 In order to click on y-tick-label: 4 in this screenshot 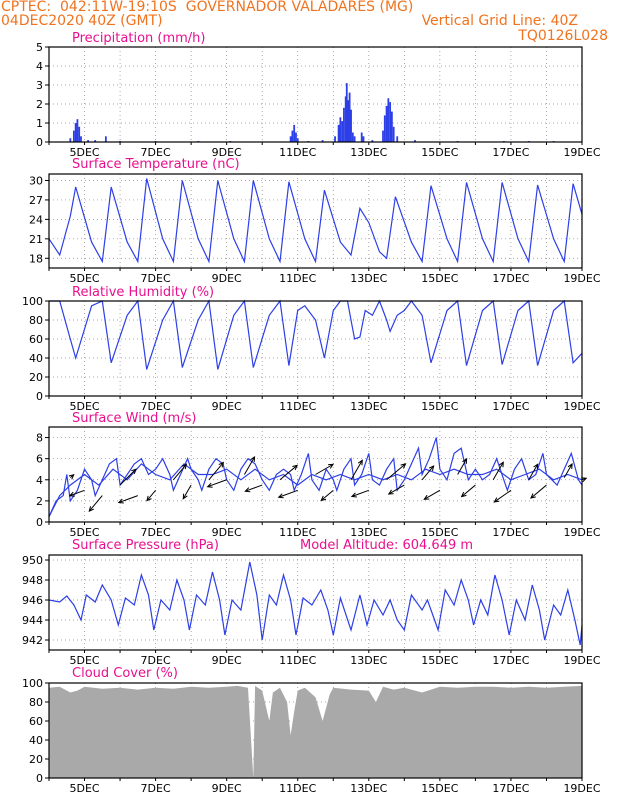, I will do `click(39, 480)`.